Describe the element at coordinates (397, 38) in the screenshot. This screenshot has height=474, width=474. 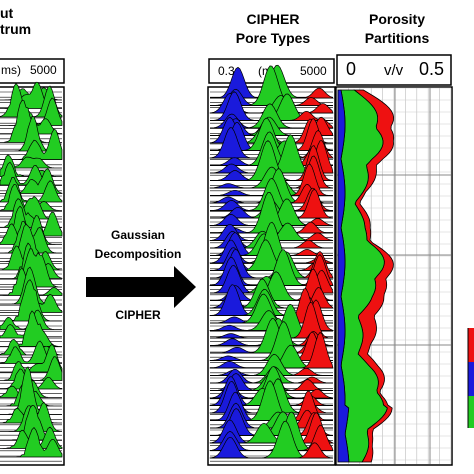
I see `porosity-partitions-title-line2: Partitions` at that location.